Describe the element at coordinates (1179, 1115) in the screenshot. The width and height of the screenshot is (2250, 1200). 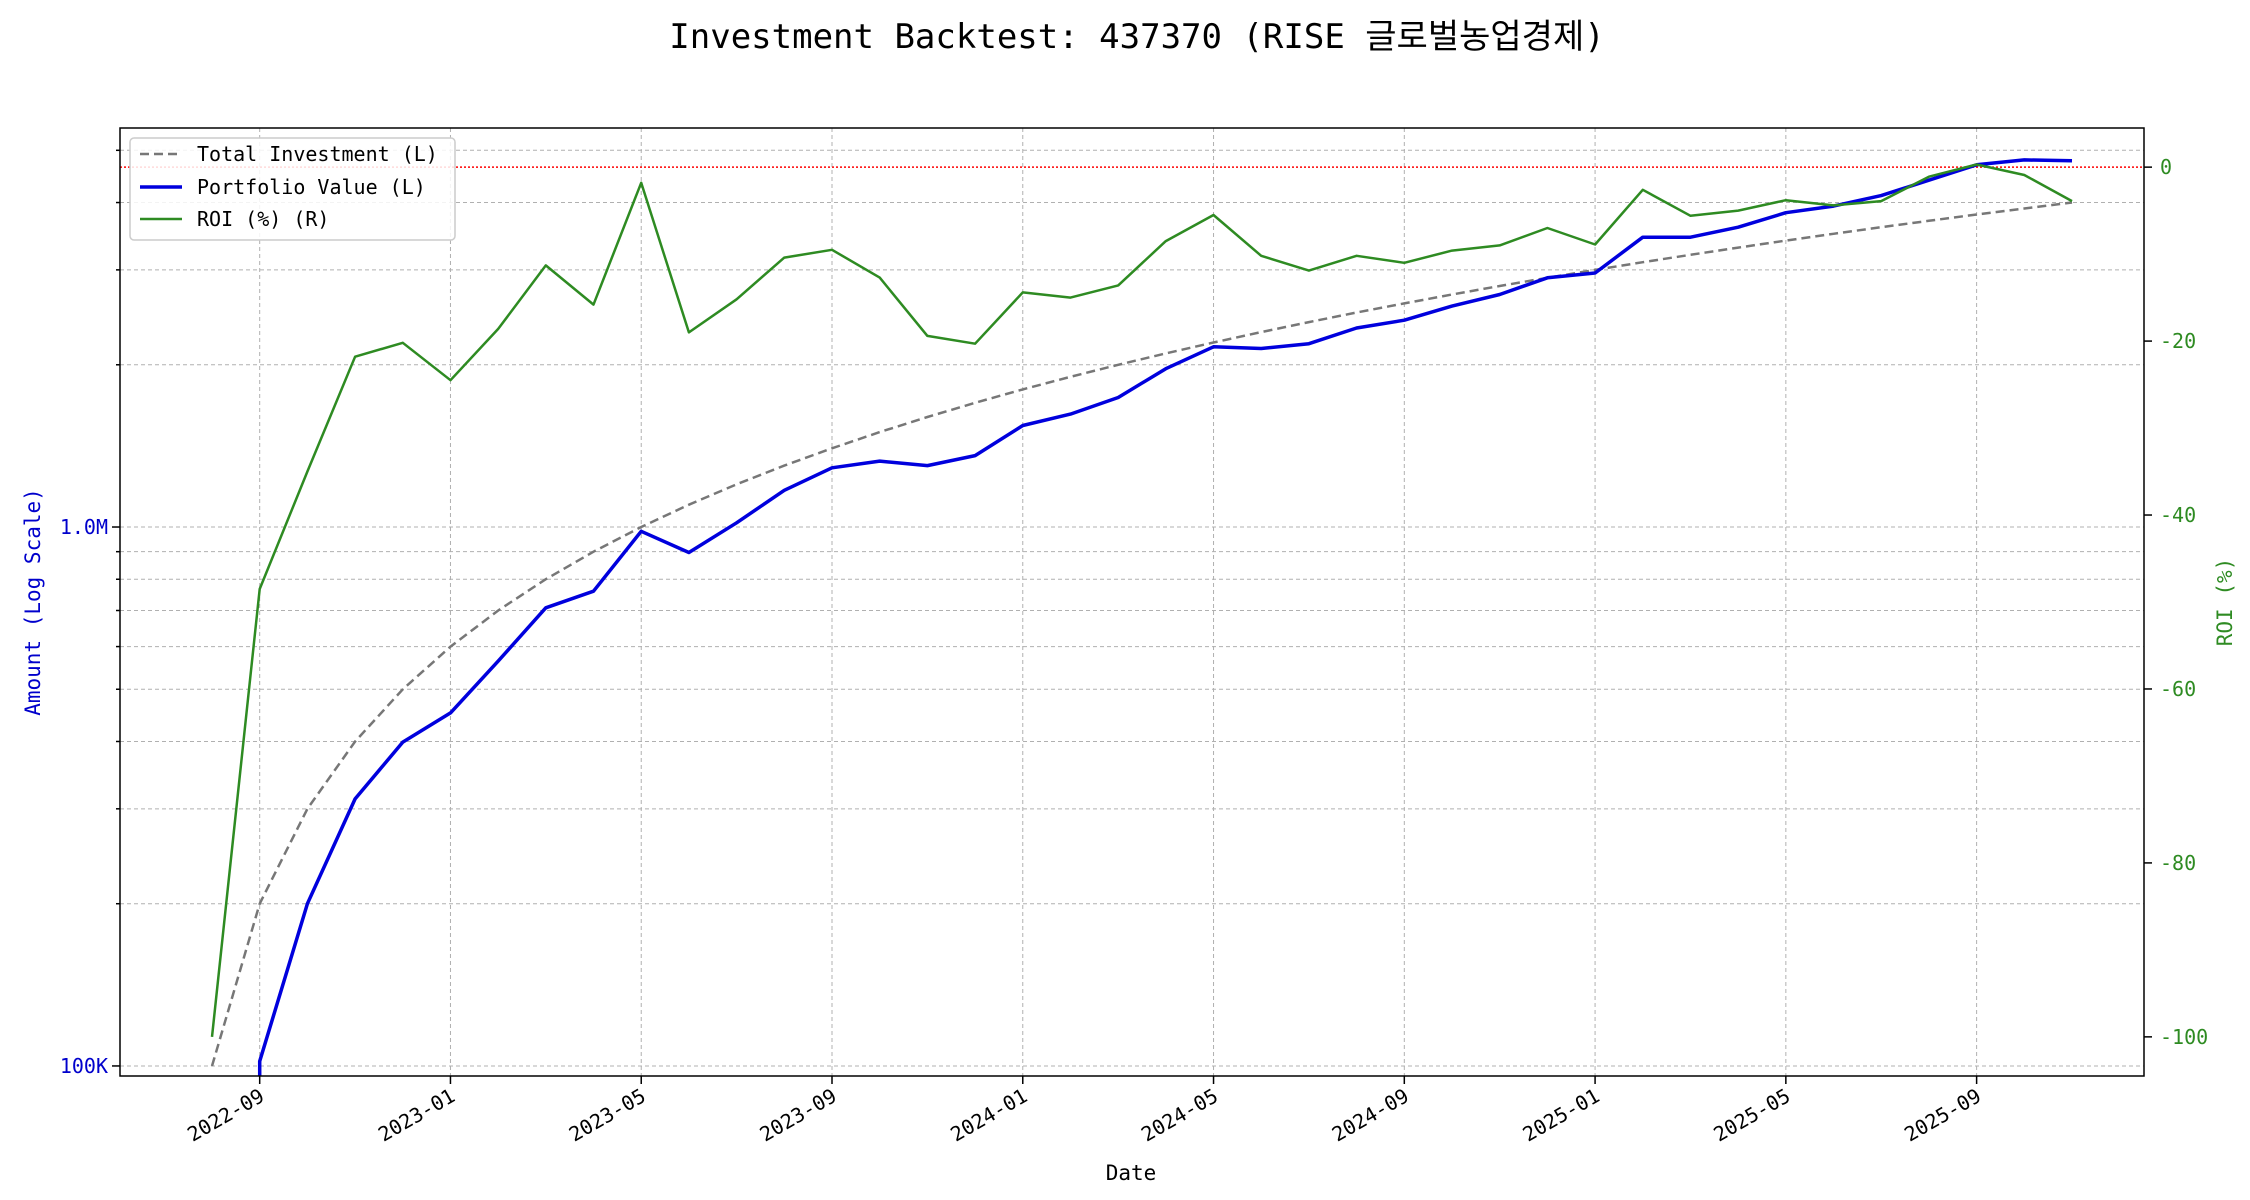
I see `x-tick-label: 2024-05` at that location.